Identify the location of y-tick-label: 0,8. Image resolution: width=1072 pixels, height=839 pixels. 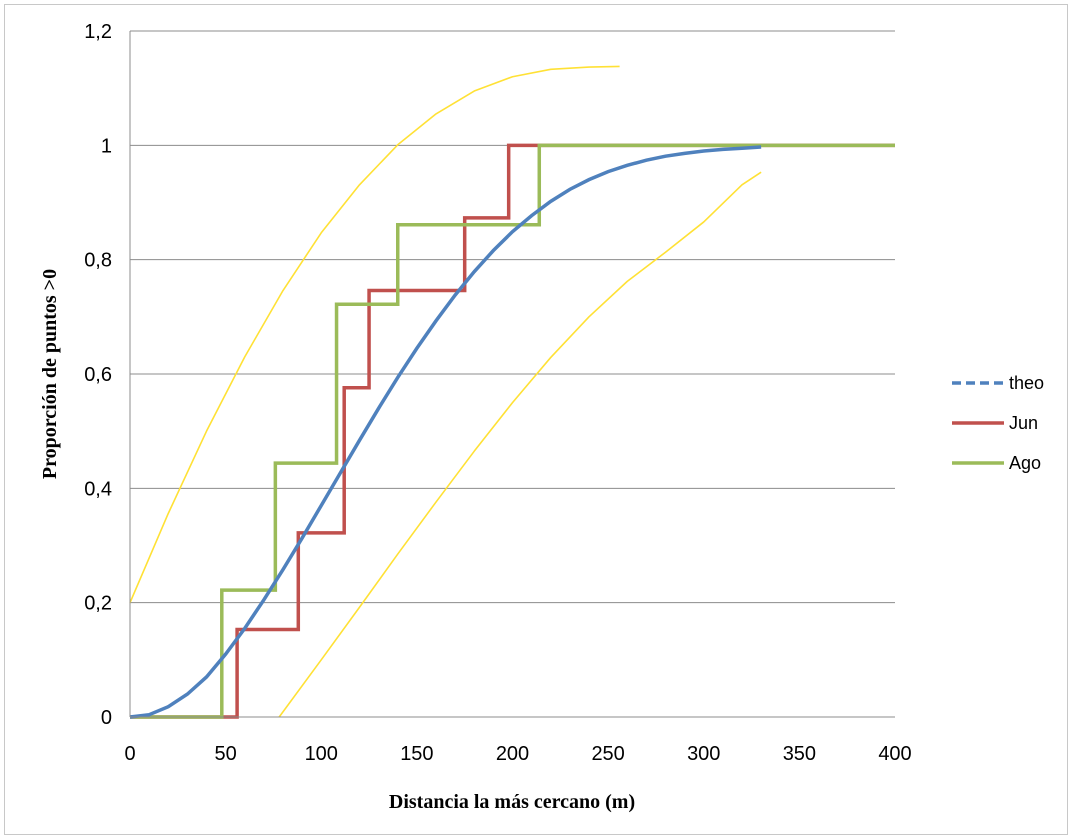
(98, 261).